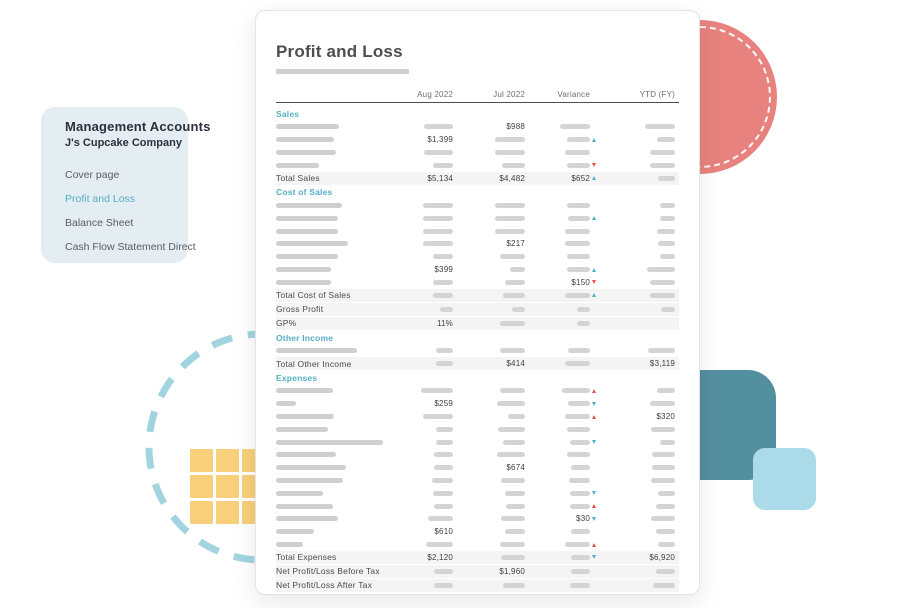  What do you see at coordinates (489, 126) in the screenshot?
I see `value-cell: $988` at bounding box center [489, 126].